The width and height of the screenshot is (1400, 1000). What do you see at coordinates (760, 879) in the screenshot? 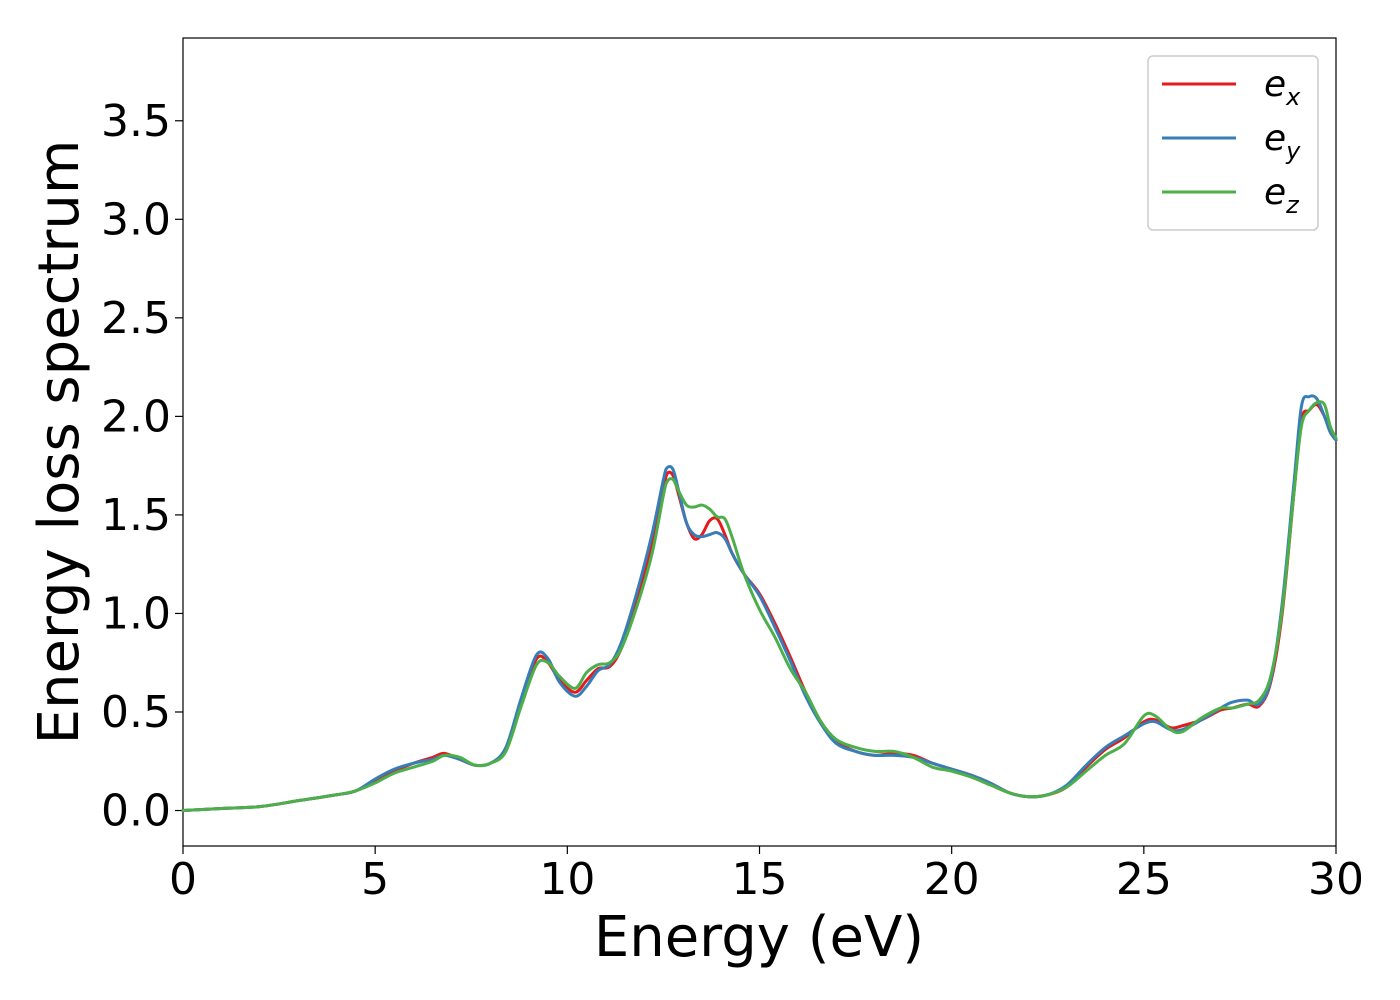
I see `x-tick-label: 15` at bounding box center [760, 879].